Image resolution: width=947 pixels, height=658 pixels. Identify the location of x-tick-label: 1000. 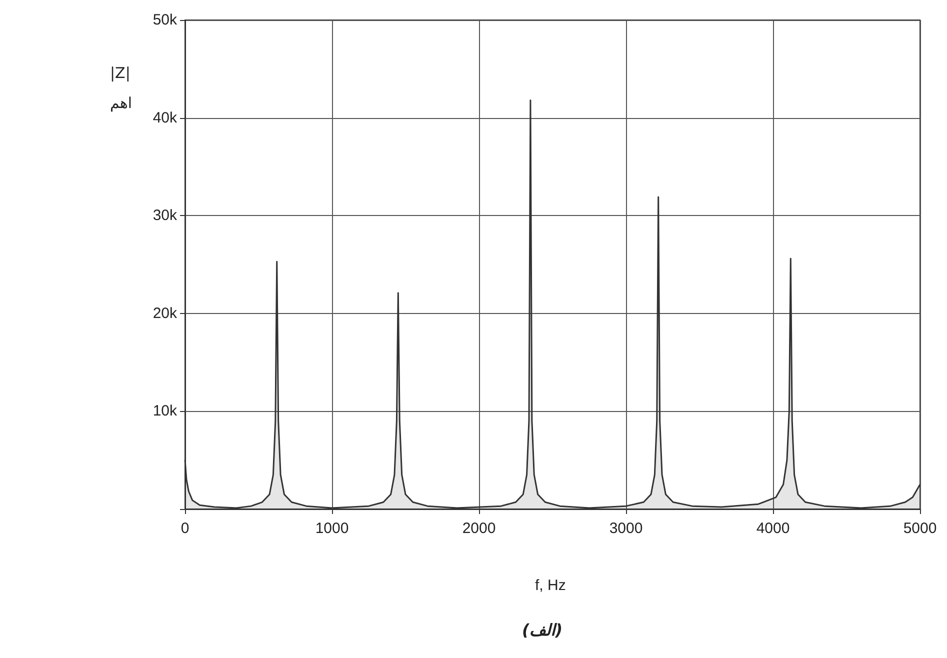
(332, 528).